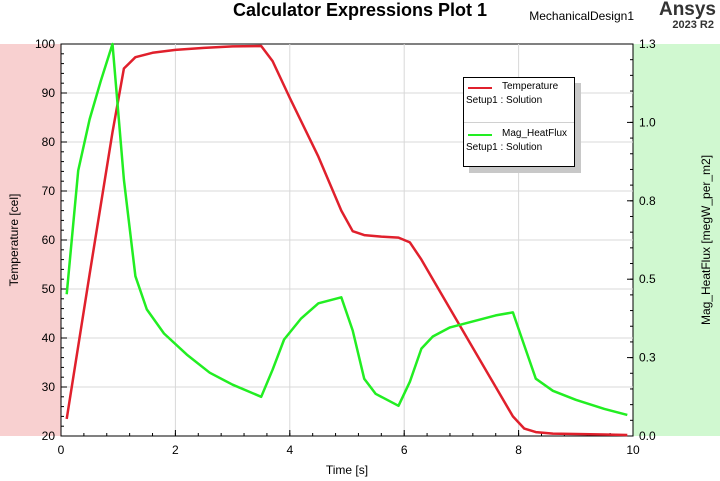 Image resolution: width=720 pixels, height=481 pixels. Describe the element at coordinates (581, 16) in the screenshot. I see `design-name: MechanicalDesign1` at that location.